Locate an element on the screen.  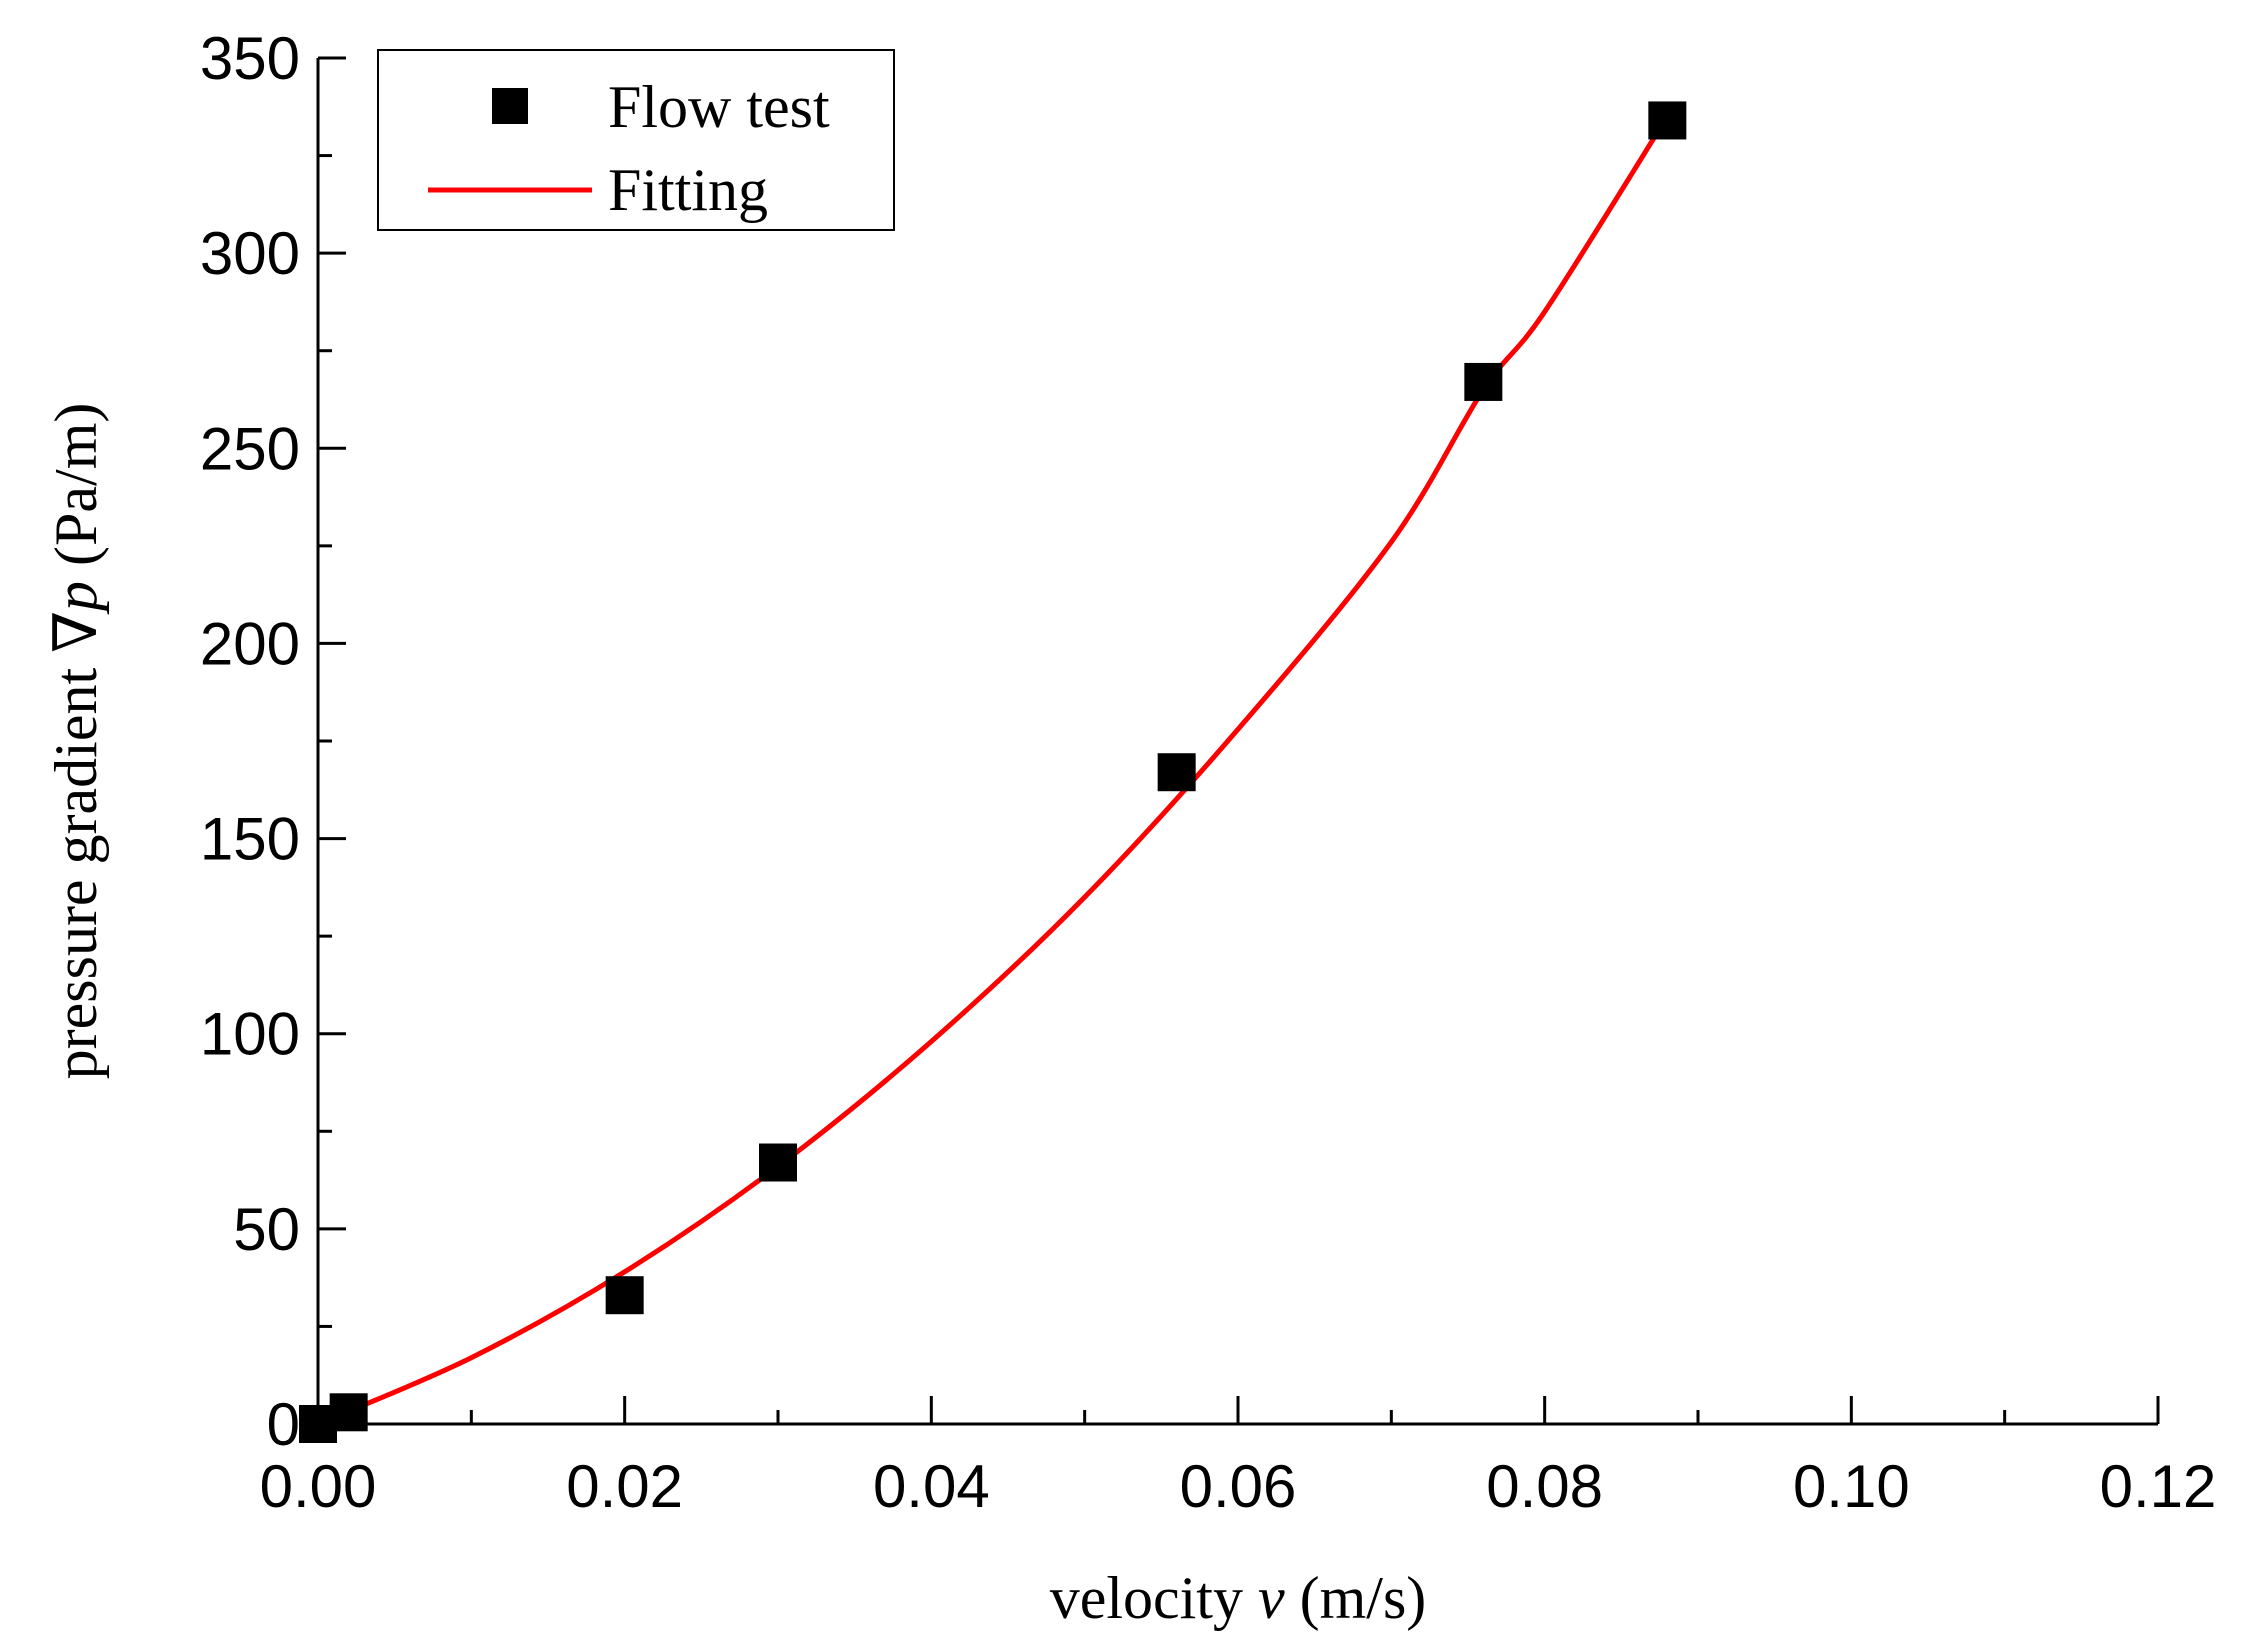
y-tick-label: 200 is located at coordinates (250, 643).